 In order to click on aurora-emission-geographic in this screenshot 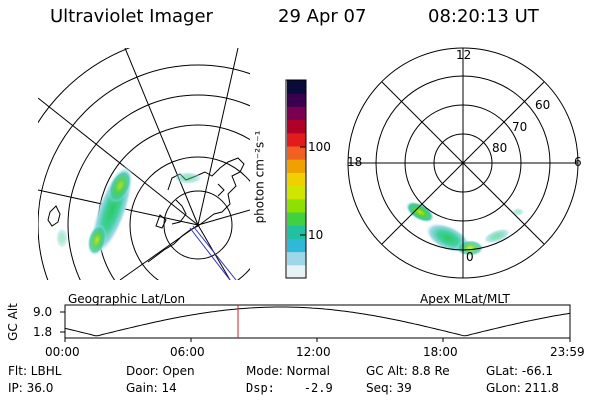, I will do `click(129, 210)`.